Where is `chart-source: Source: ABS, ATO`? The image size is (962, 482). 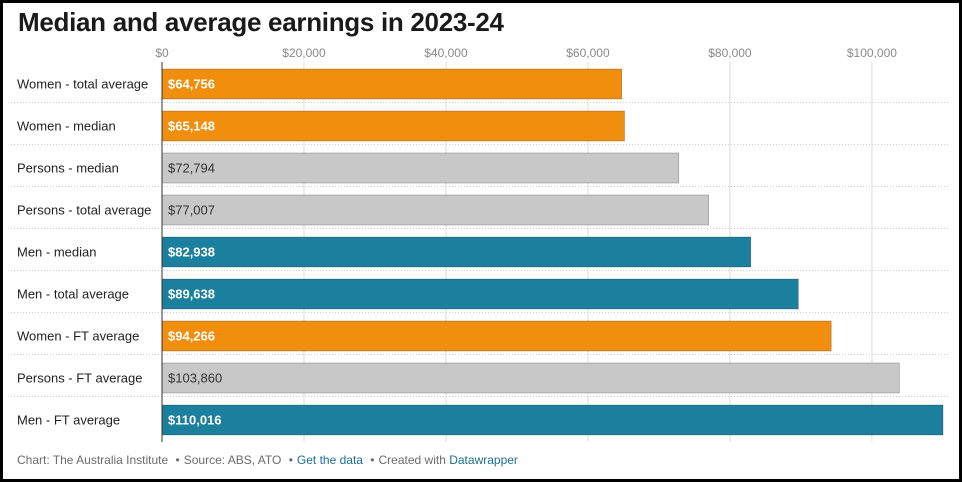
chart-source: Source: ABS, ATO is located at coordinates (232, 460).